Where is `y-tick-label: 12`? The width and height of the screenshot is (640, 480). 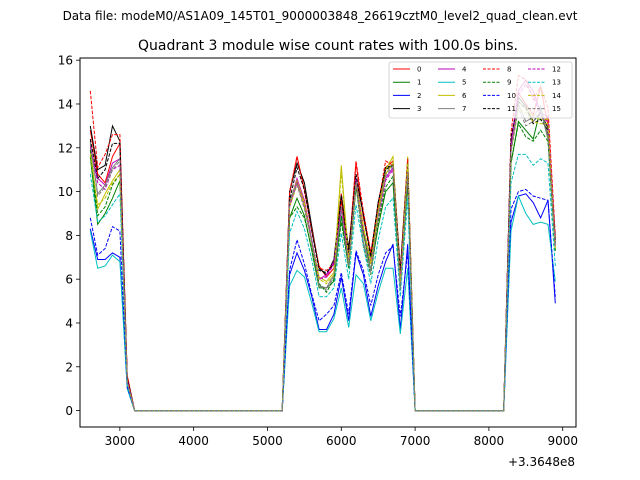
y-tick-label: 12 is located at coordinates (65, 148).